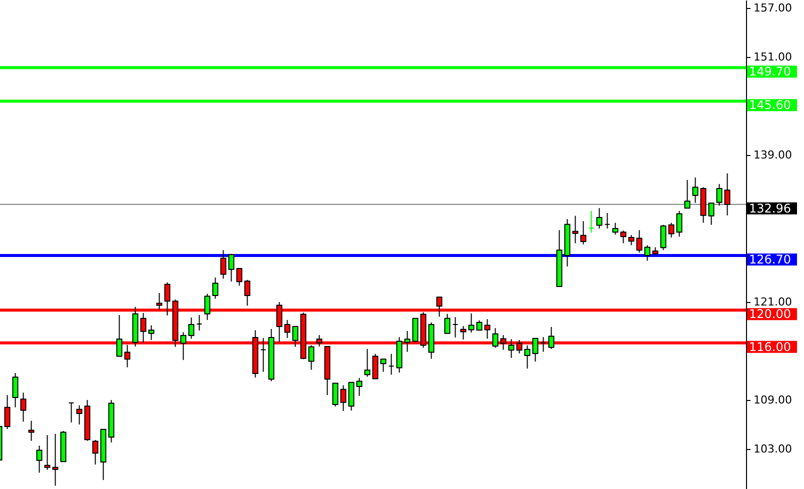 The image size is (804, 489). I want to click on y-tick-label: 121.00, so click(773, 301).